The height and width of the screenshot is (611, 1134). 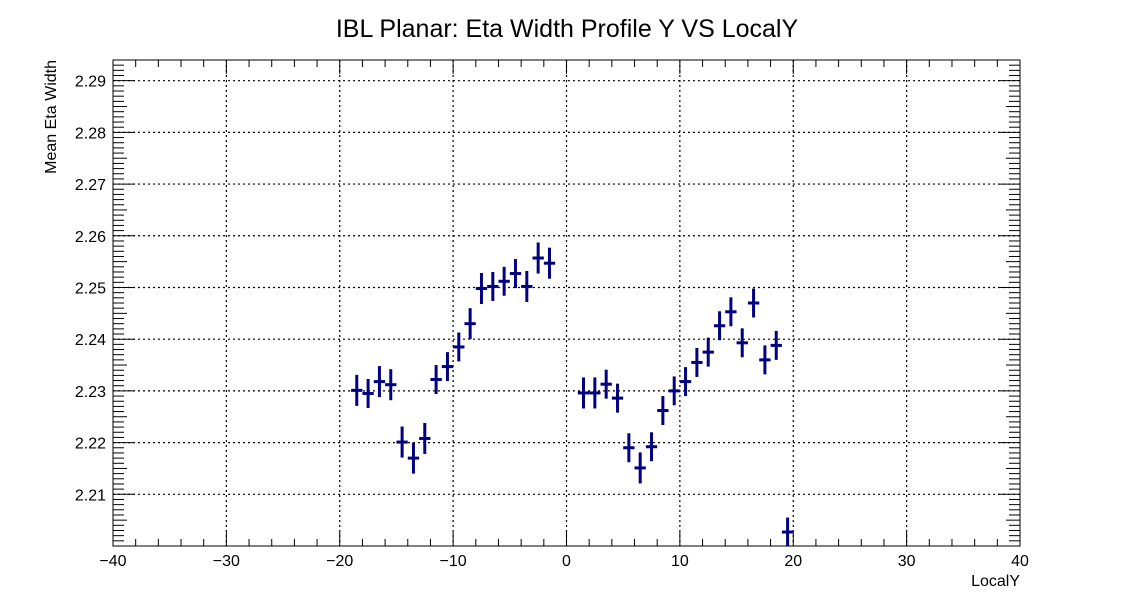 What do you see at coordinates (51, 117) in the screenshot?
I see `y-axis-title: Mean Eta Width` at bounding box center [51, 117].